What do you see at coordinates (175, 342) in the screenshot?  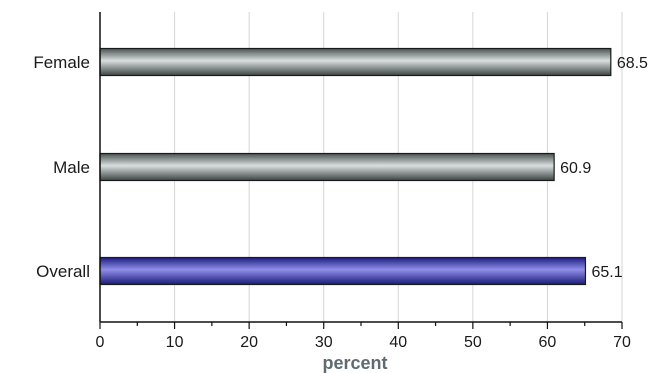 I see `tick-label-10: 10` at bounding box center [175, 342].